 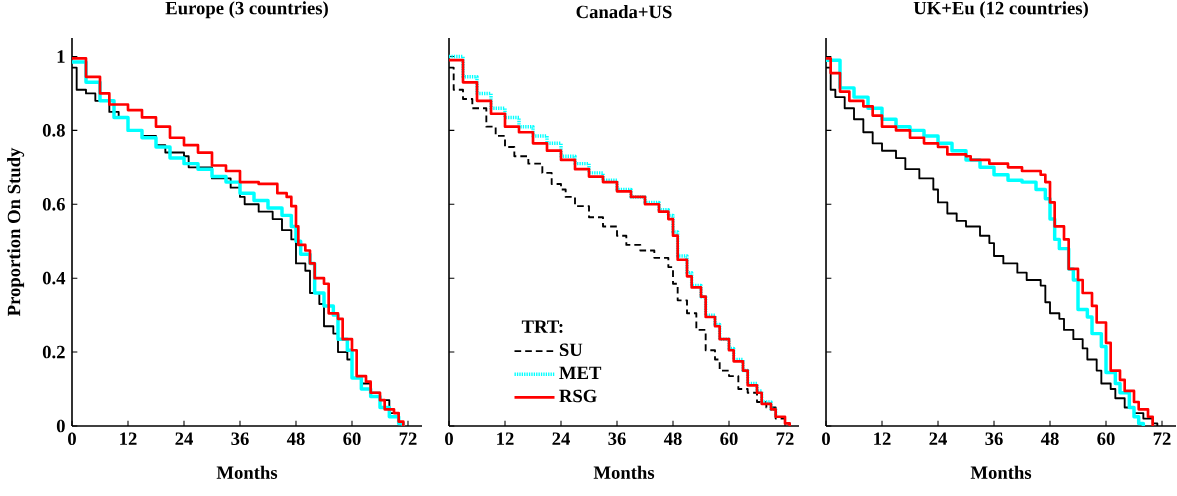 What do you see at coordinates (624, 12) in the screenshot?
I see `chart-title: Canada+US` at bounding box center [624, 12].